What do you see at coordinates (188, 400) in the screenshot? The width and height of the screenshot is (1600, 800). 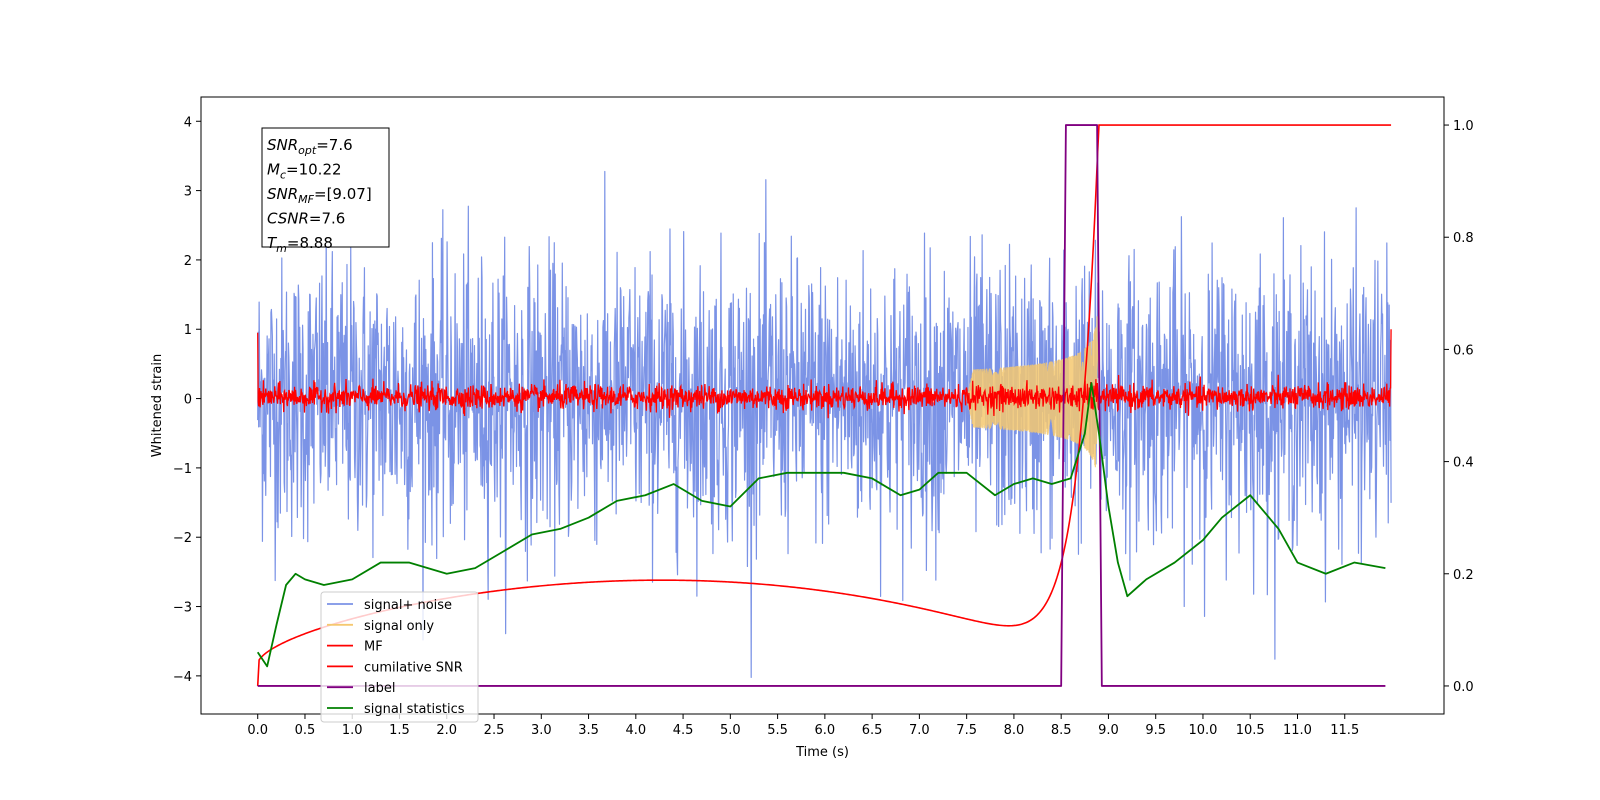 I see `y-tick-label: 0` at bounding box center [188, 400].